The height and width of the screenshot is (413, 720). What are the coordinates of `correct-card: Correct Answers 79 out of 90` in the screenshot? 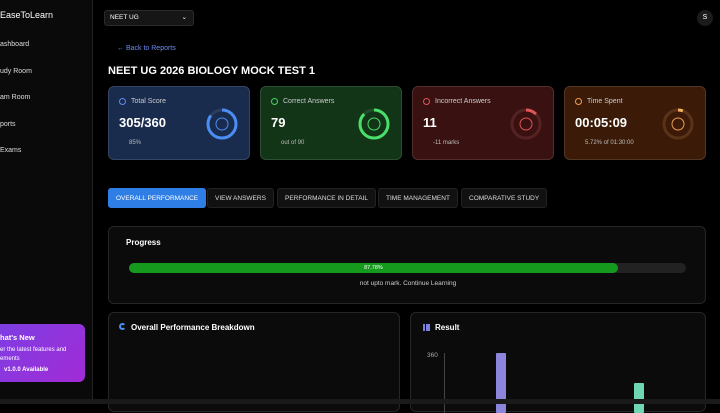 It's located at (331, 123).